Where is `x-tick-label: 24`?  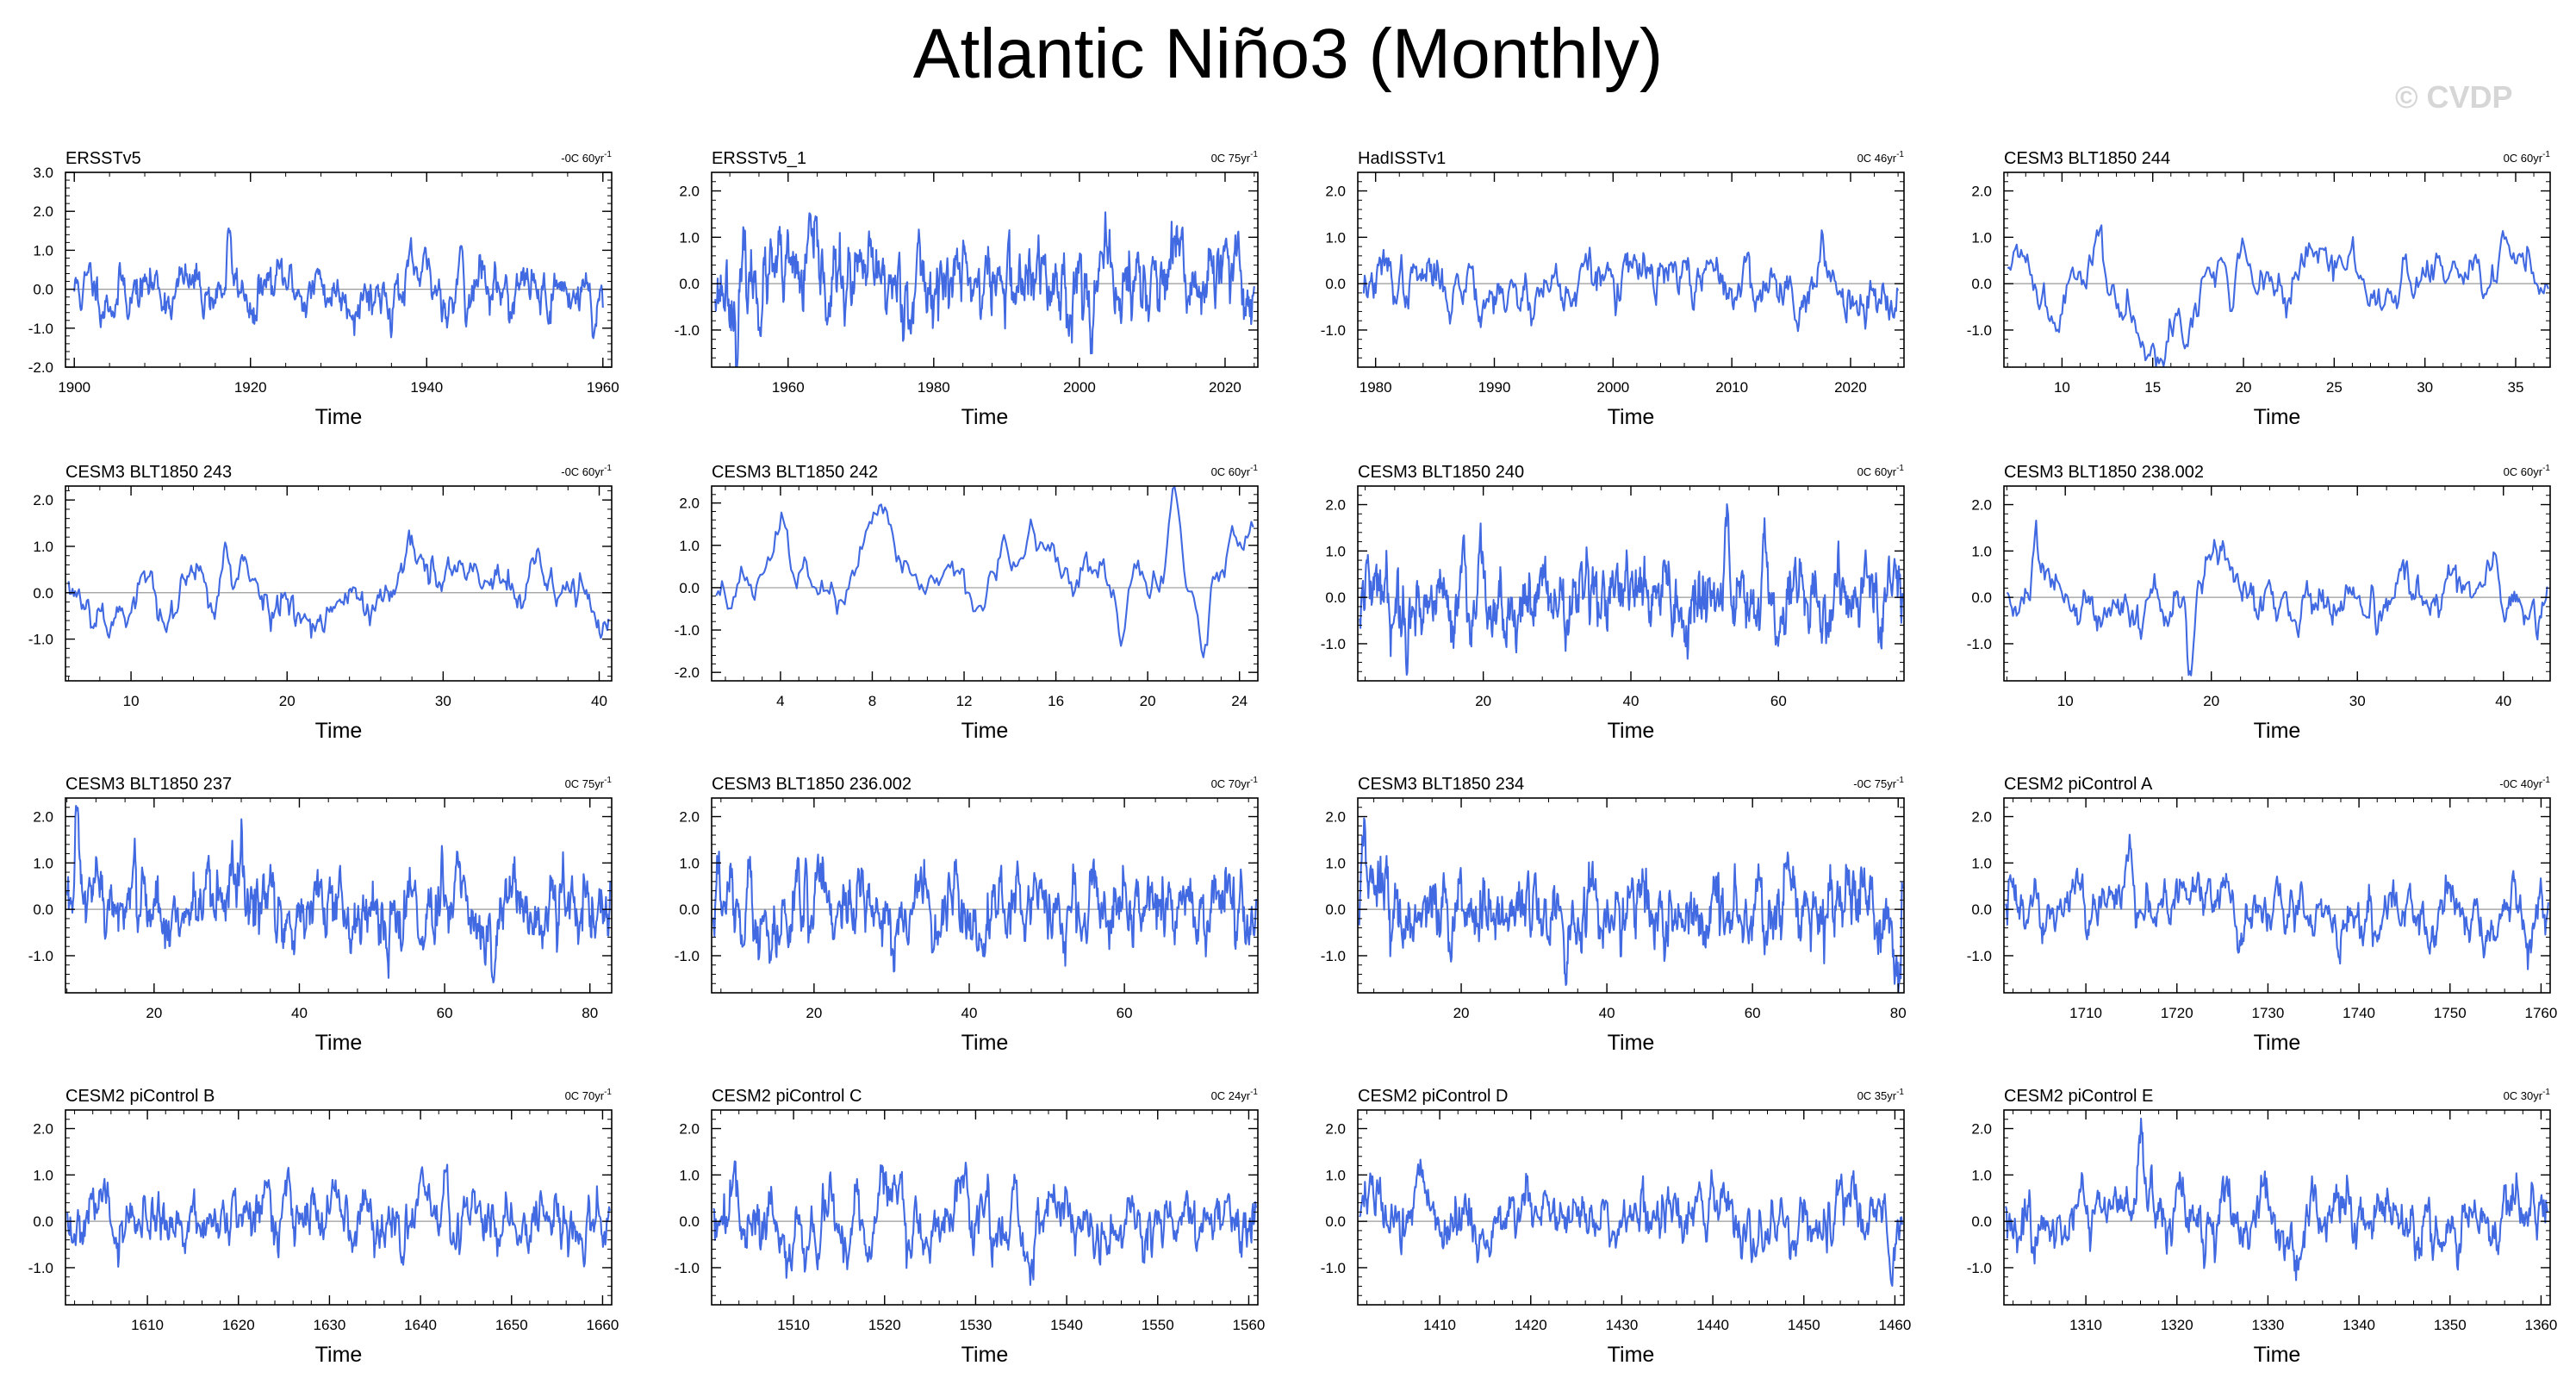 x-tick-label: 24 is located at coordinates (1240, 701).